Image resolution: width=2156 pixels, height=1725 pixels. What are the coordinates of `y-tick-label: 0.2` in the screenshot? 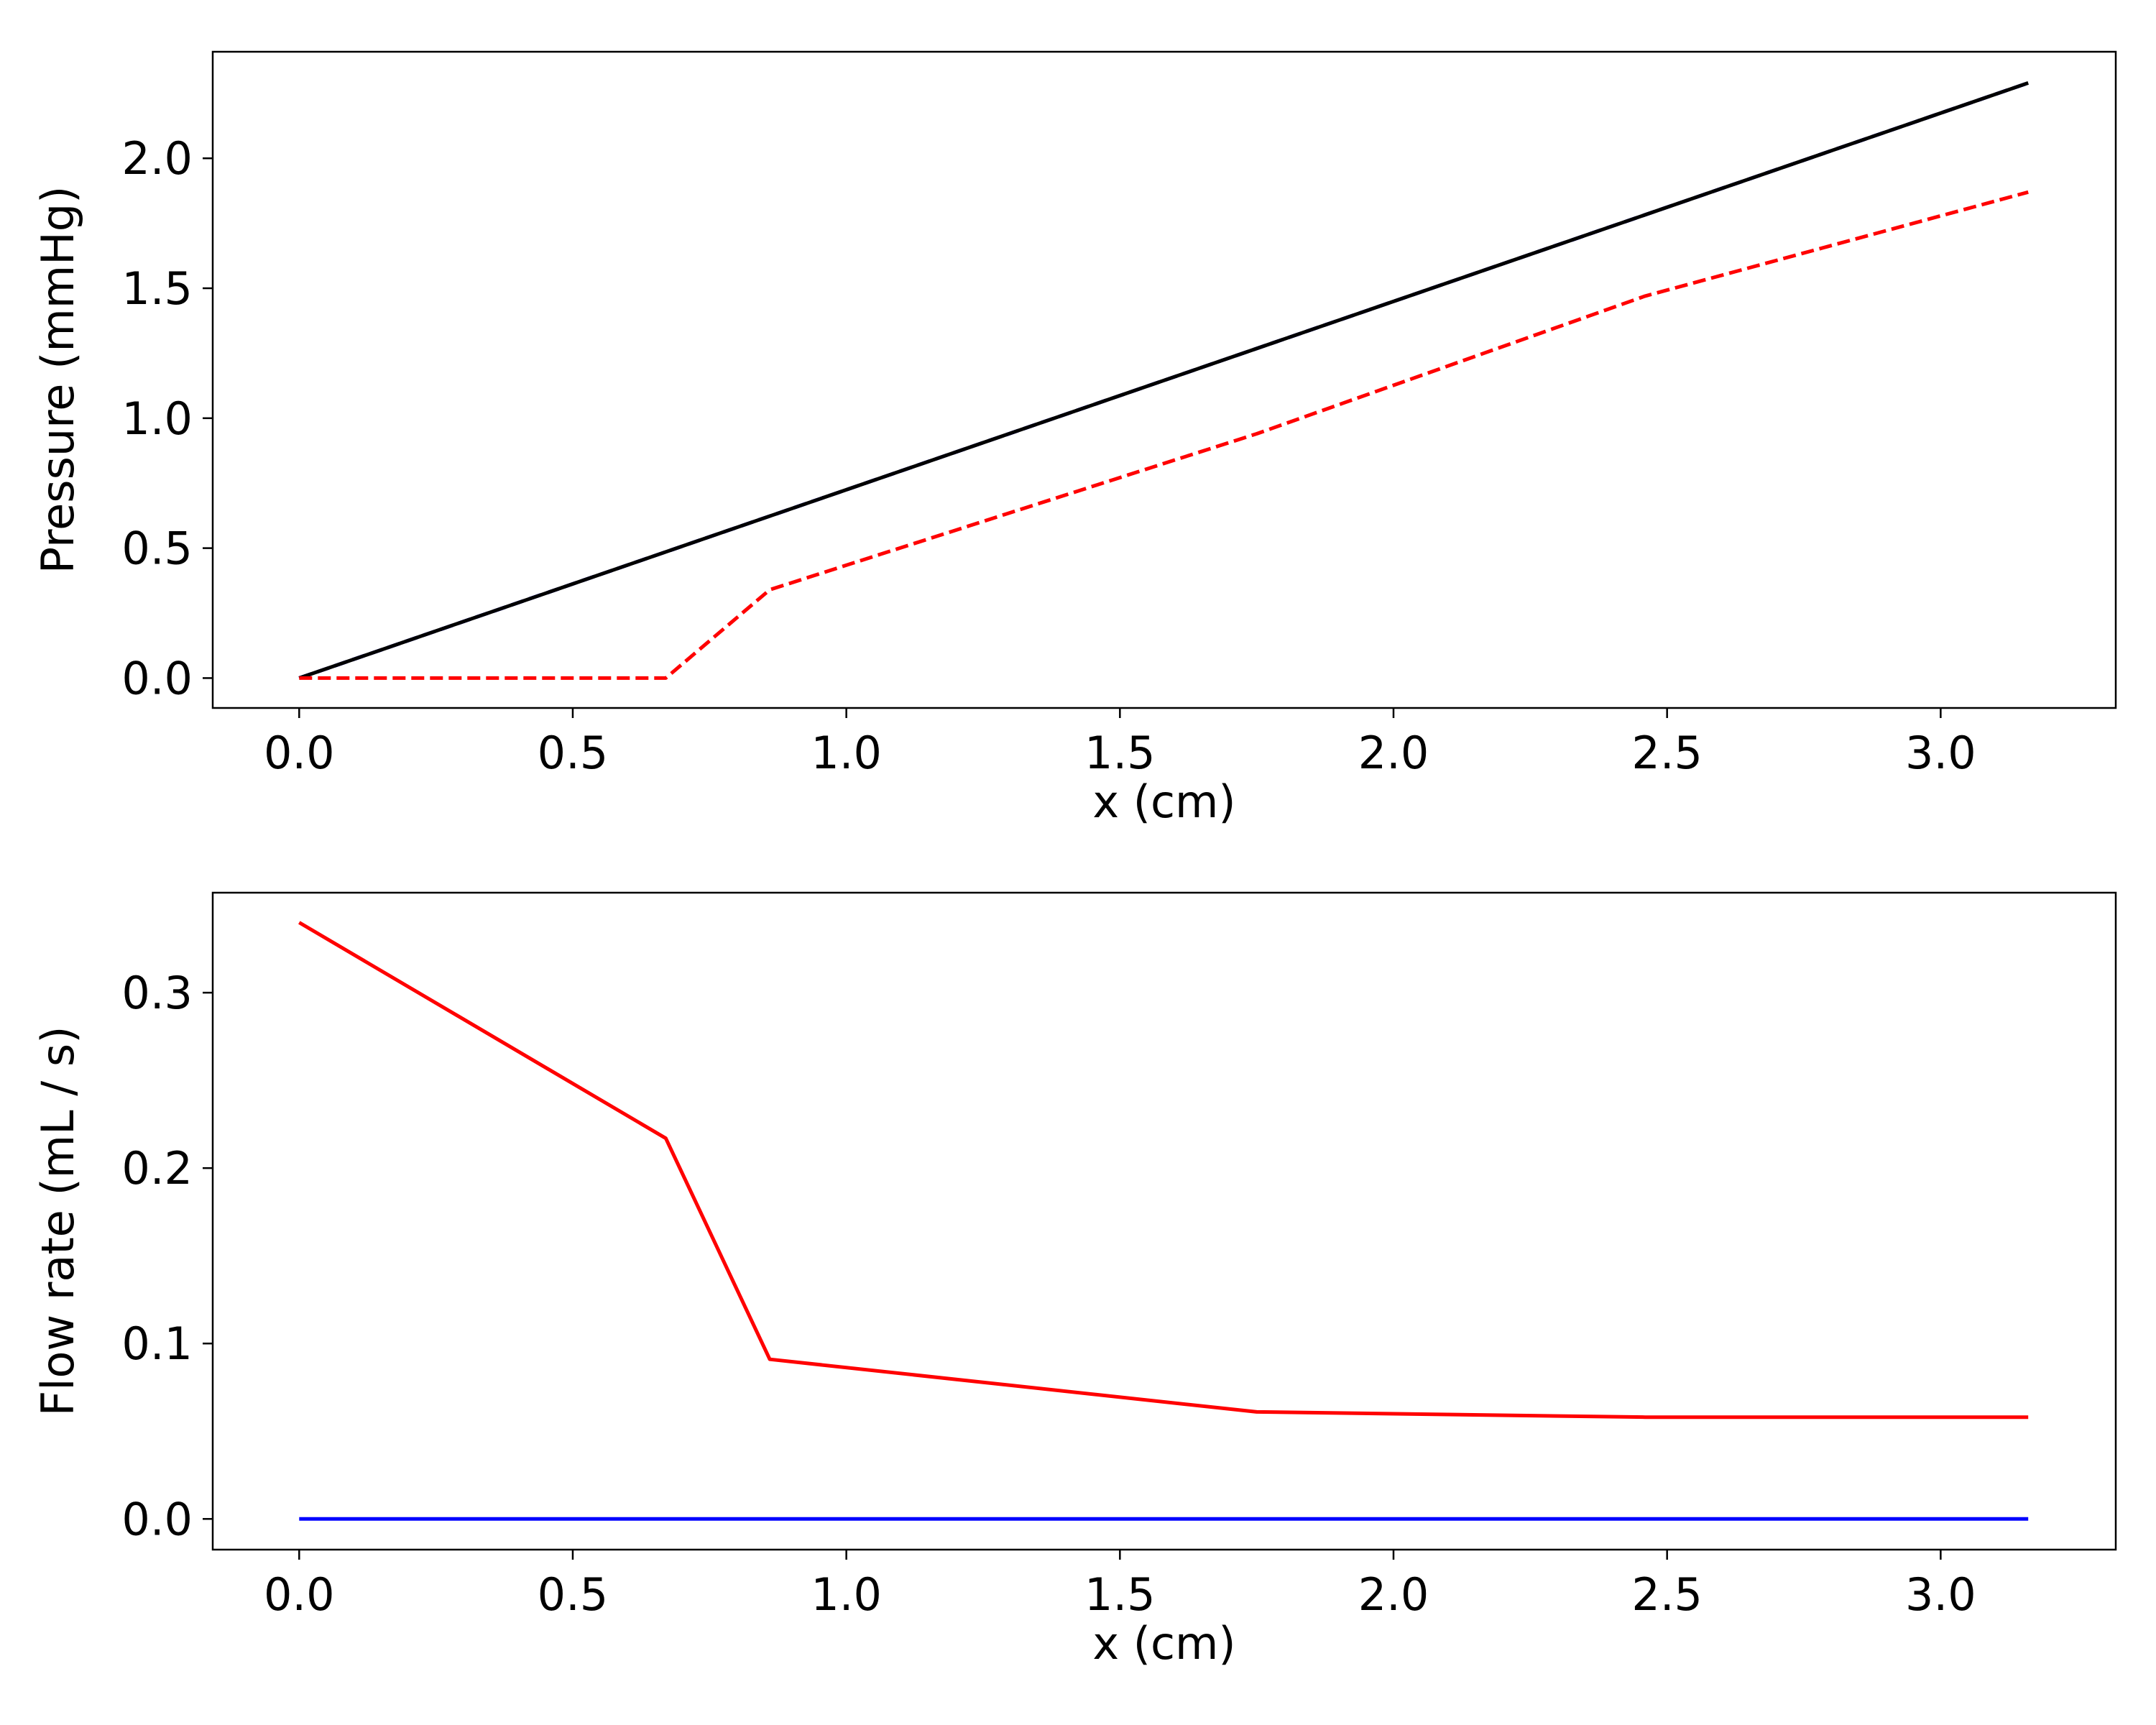 It's located at (157, 1168).